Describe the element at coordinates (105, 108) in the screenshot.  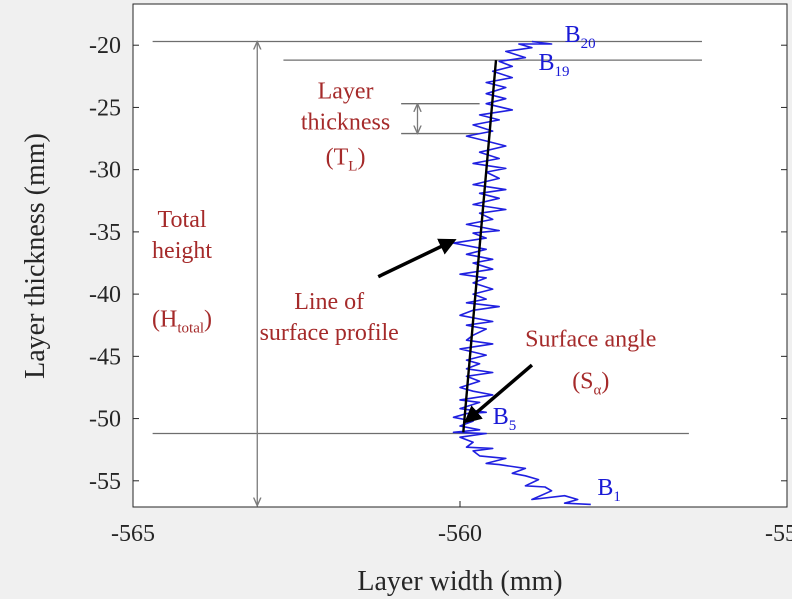
I see `y-tick-label: -25` at that location.